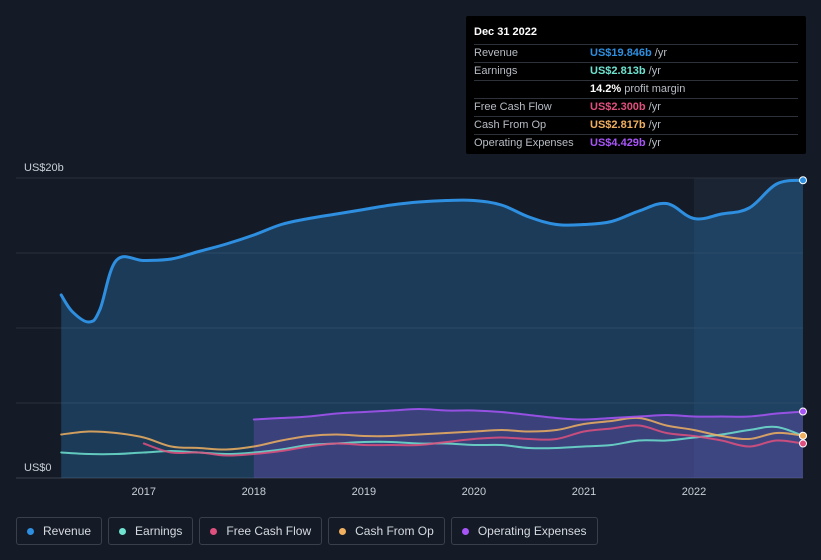 The width and height of the screenshot is (821, 560). I want to click on legend-item-earnings: Earnings, so click(151, 531).